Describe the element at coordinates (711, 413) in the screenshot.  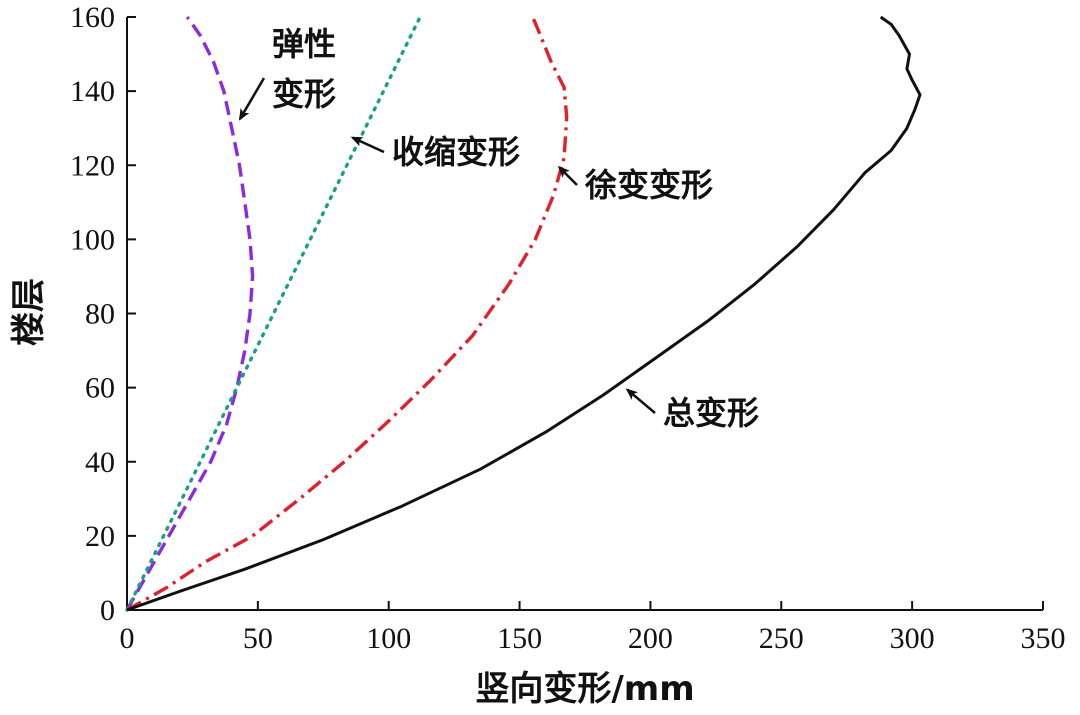
I see `annotation-label-4: 总变形` at that location.